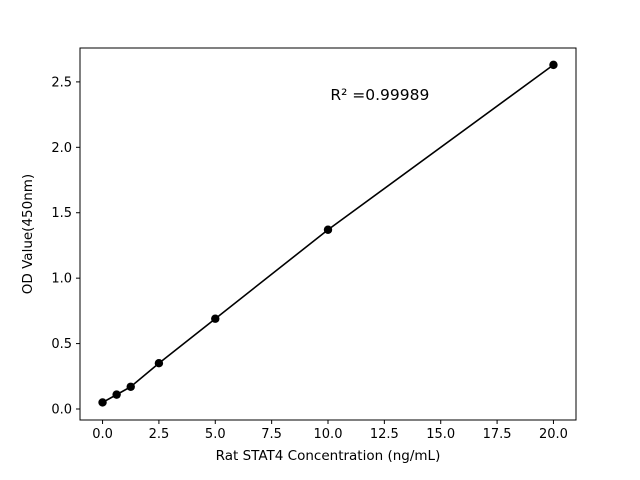 This screenshot has height=480, width=640. I want to click on x-tick-label: 10.0, so click(328, 434).